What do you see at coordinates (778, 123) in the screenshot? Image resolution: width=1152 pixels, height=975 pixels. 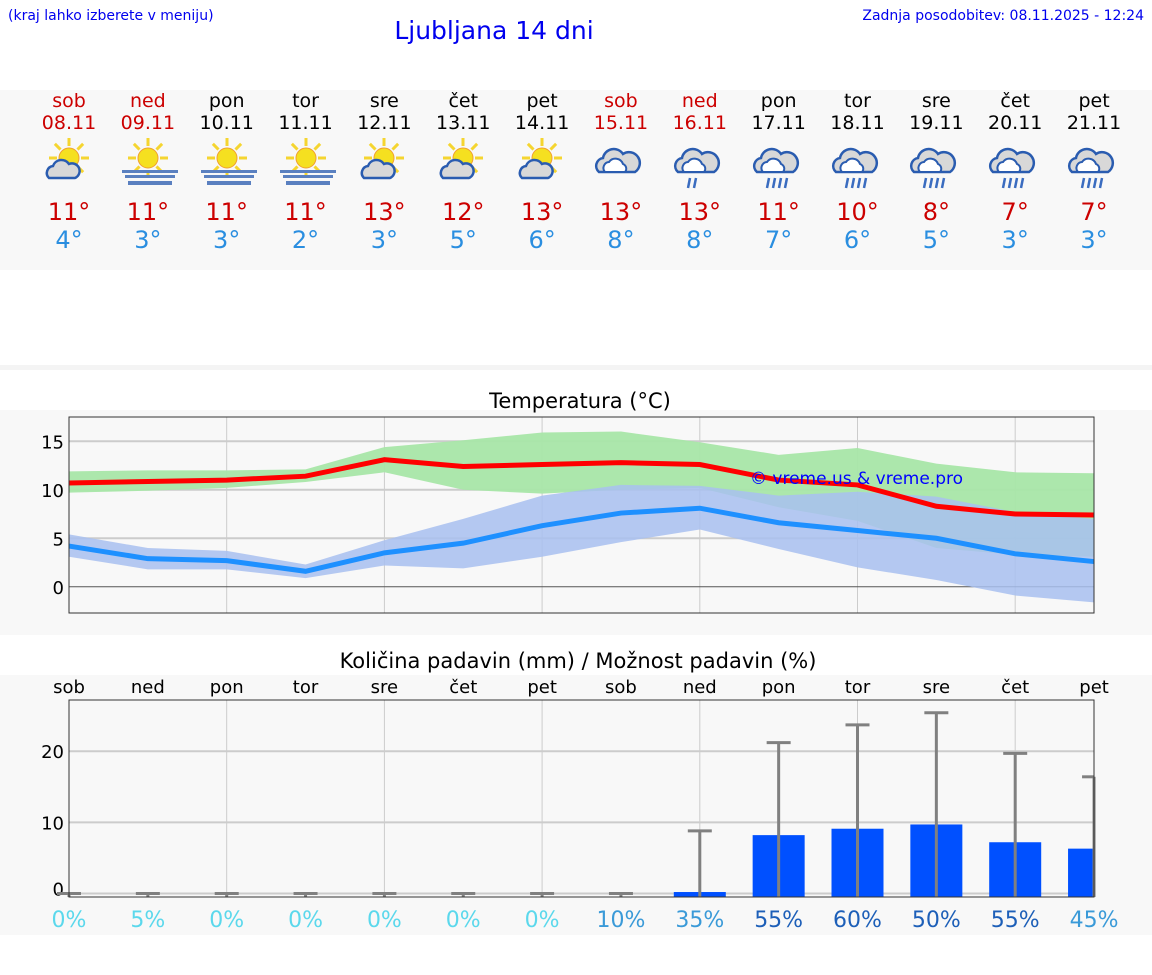 I see `day-date: 17.11` at bounding box center [778, 123].